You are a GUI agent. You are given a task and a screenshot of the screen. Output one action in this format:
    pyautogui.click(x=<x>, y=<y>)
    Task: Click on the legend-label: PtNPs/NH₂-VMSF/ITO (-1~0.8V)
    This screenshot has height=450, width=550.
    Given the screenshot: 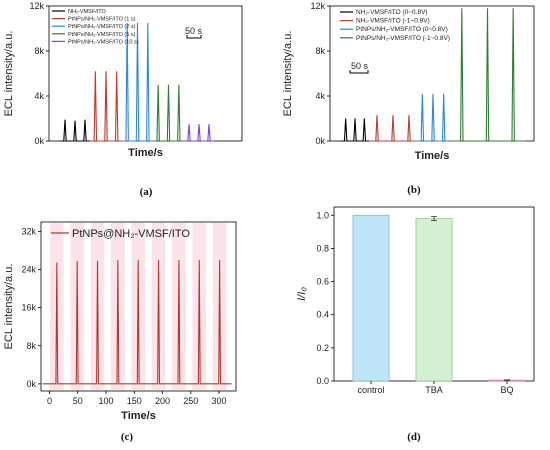 What is the action you would take?
    pyautogui.click(x=403, y=38)
    